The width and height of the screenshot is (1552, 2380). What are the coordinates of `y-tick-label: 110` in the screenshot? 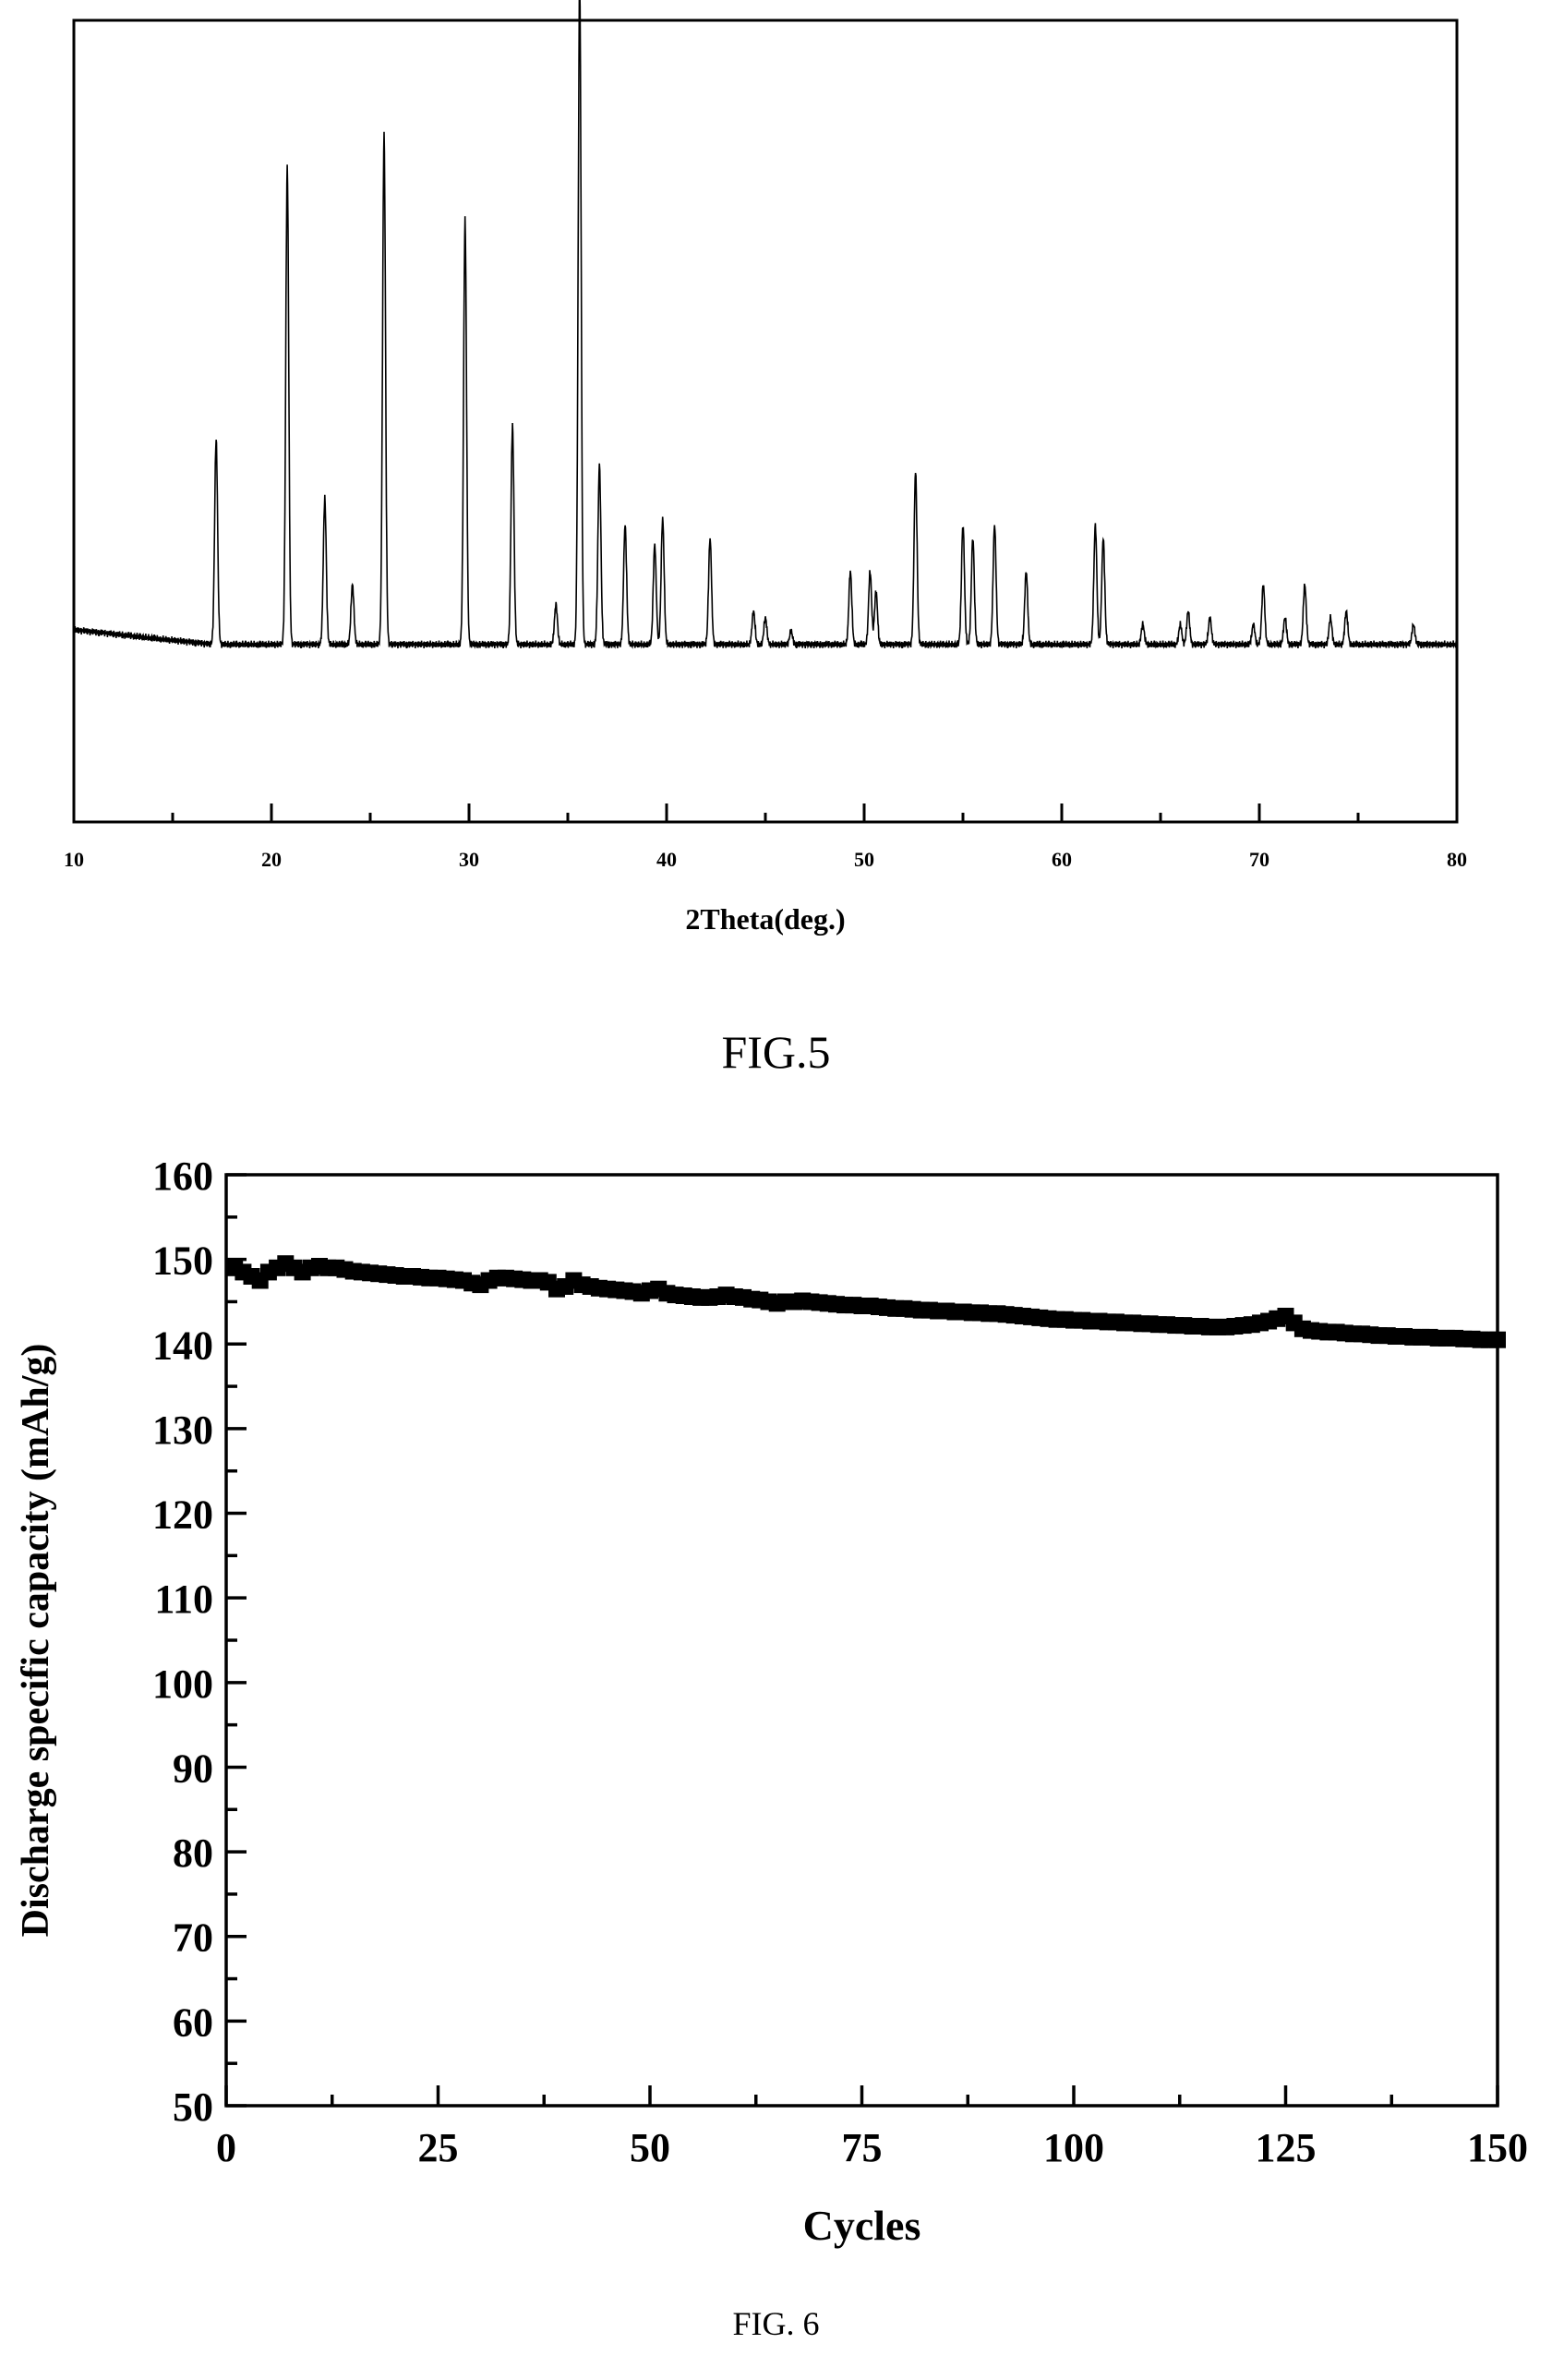 It's located at (183, 1599).